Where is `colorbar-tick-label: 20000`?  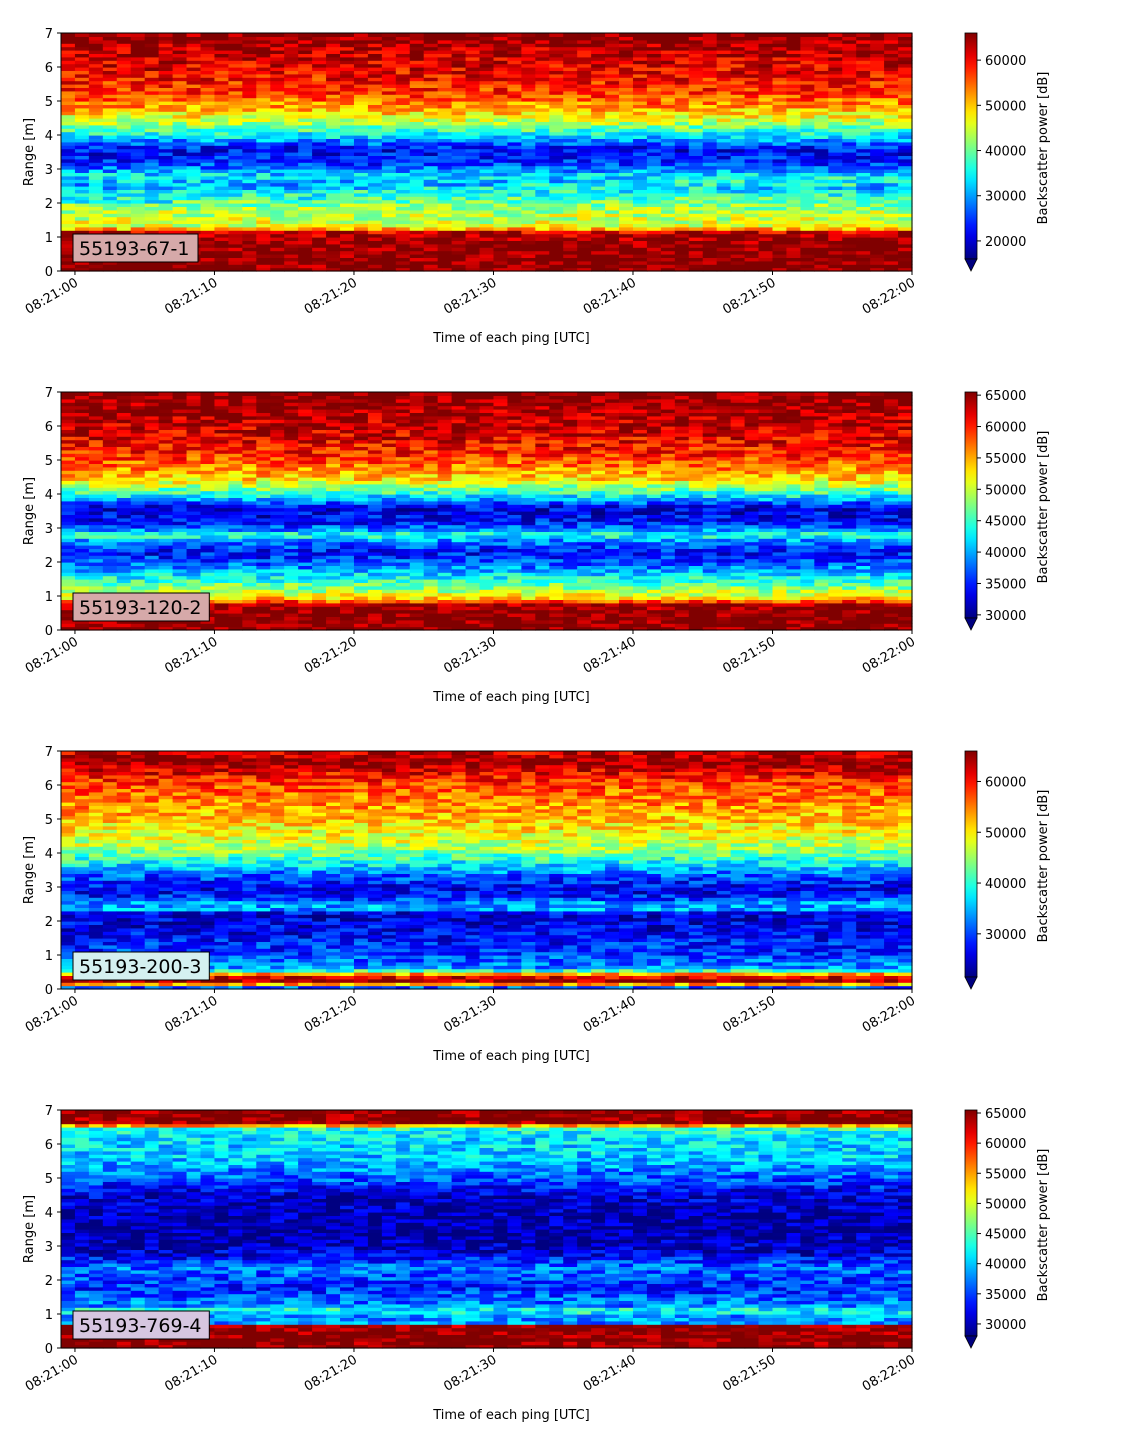 colorbar-tick-label: 20000 is located at coordinates (1005, 242).